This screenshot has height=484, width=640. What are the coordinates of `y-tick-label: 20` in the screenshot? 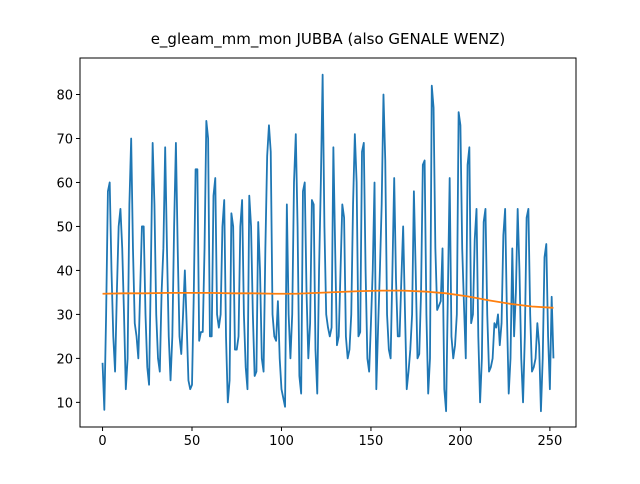 It's located at (64, 359).